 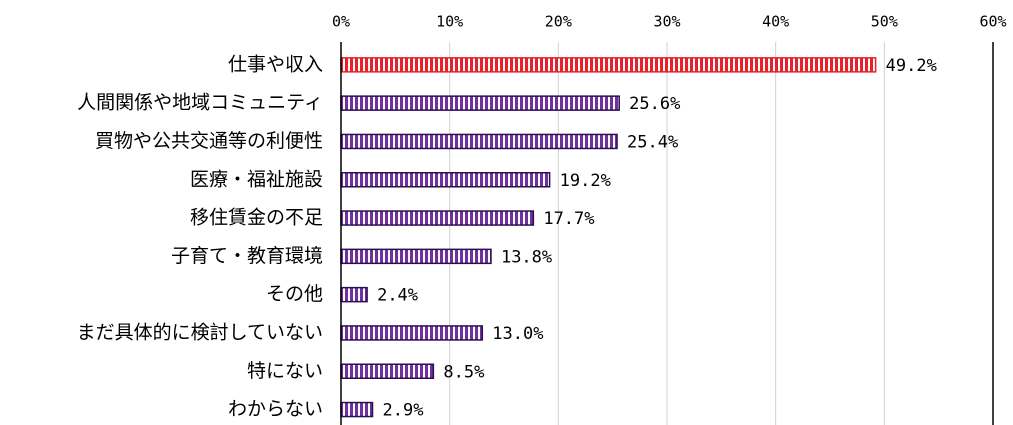 What do you see at coordinates (463, 372) in the screenshot?
I see `value-label: 8.5%` at bounding box center [463, 372].